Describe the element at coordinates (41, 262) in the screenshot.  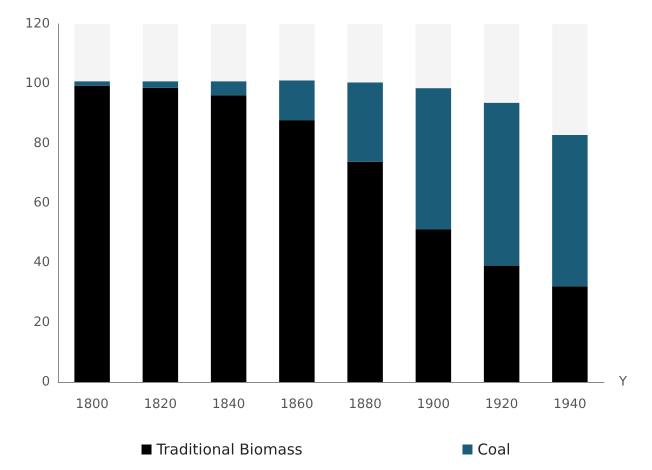
I see `y-tick-label: 40` at that location.